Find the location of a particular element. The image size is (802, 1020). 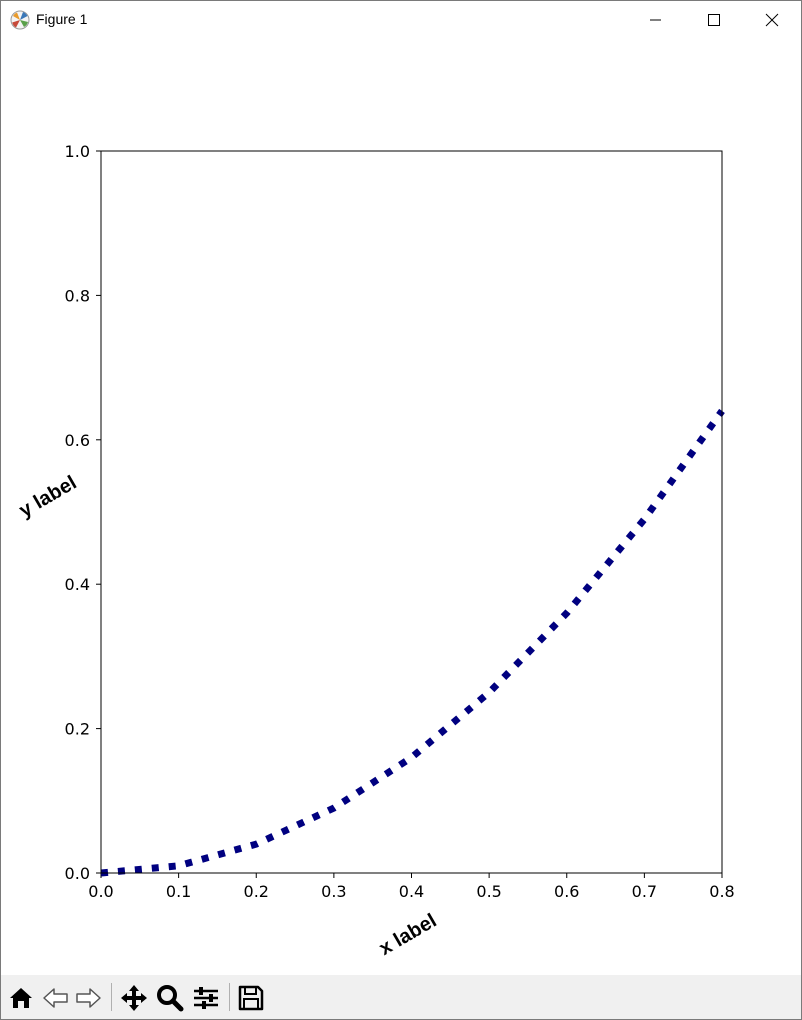

y-tick-label: 0.8 is located at coordinates (77, 295).